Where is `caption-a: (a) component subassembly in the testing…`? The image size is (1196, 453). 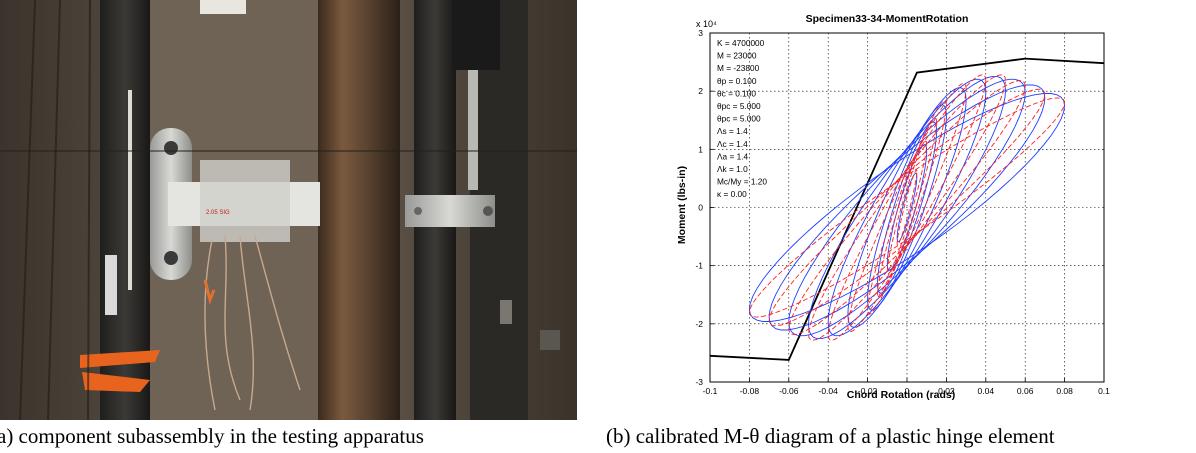
caption-a: (a) component subassembly in the testing… is located at coordinates (212, 436).